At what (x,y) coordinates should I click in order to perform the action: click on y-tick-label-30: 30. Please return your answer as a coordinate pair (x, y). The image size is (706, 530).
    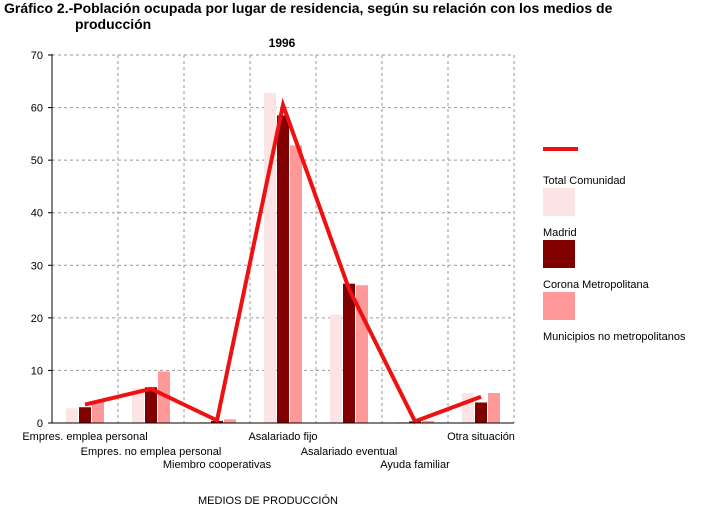
    Looking at the image, I should click on (37, 266).